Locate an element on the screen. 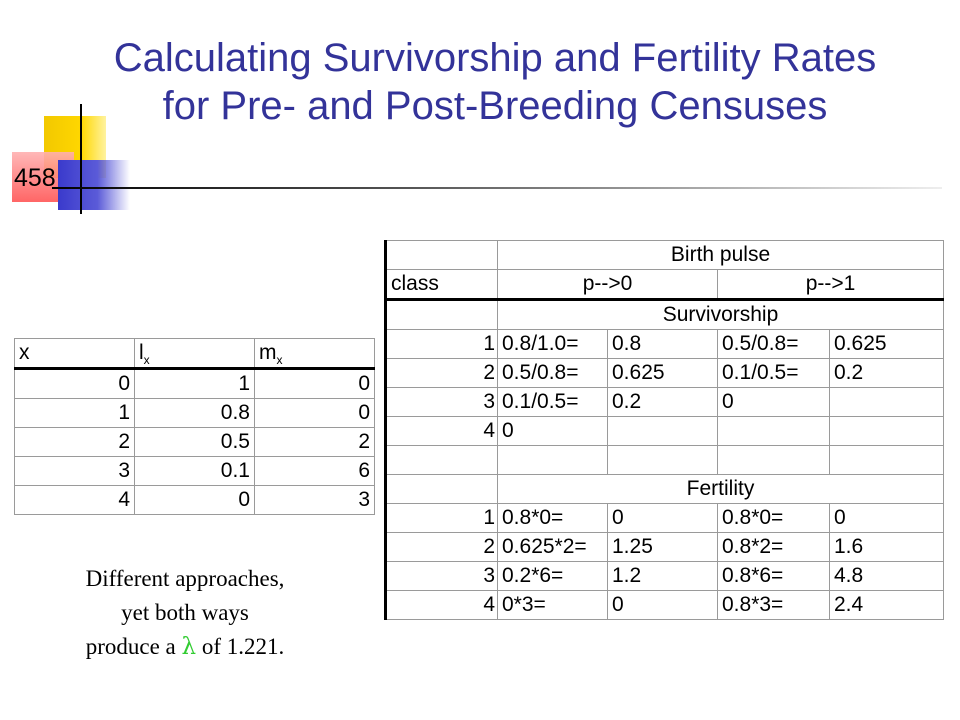 The image size is (960, 720). class-header-row: class p-->0 p-->1 is located at coordinates (665, 285).